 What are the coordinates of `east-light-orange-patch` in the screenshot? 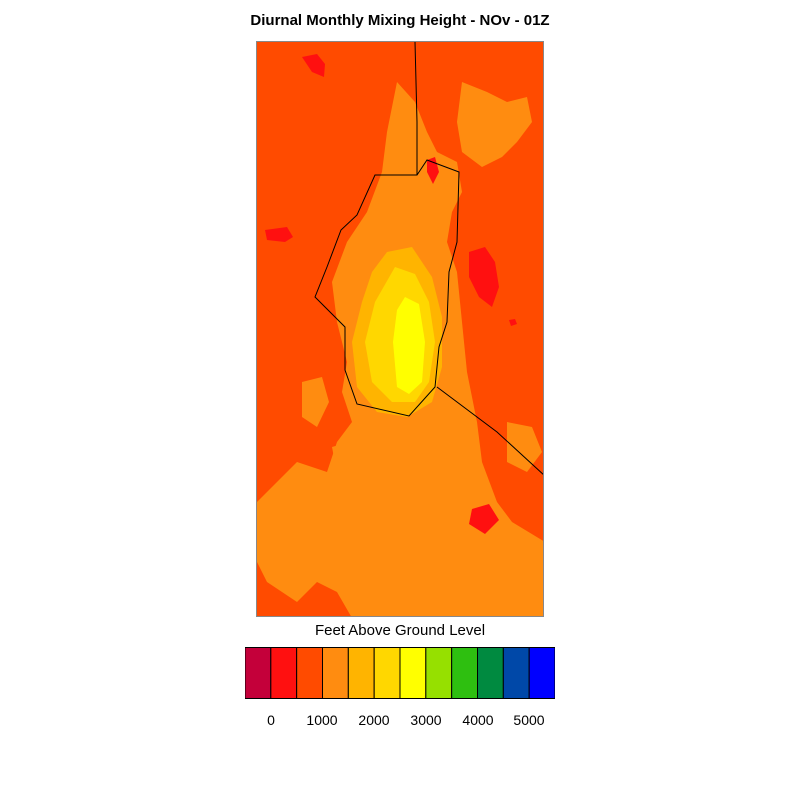 It's located at (524, 447).